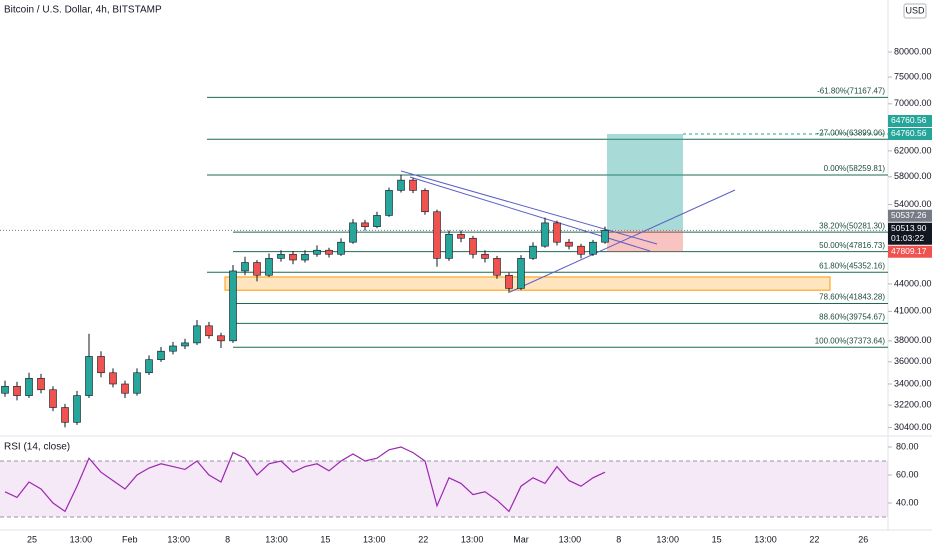  What do you see at coordinates (913, 51) in the screenshot?
I see `y-tick-label: 80000.00` at bounding box center [913, 51].